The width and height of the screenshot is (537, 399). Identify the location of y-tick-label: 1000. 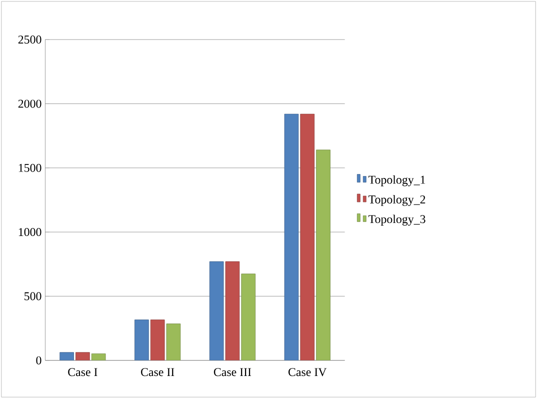
(30, 232).